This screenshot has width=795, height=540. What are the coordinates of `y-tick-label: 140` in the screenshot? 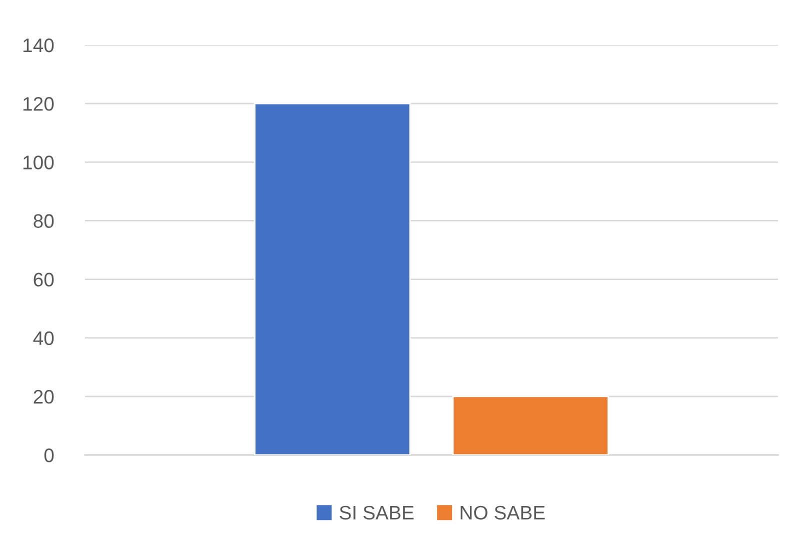 It's located at (38, 45).